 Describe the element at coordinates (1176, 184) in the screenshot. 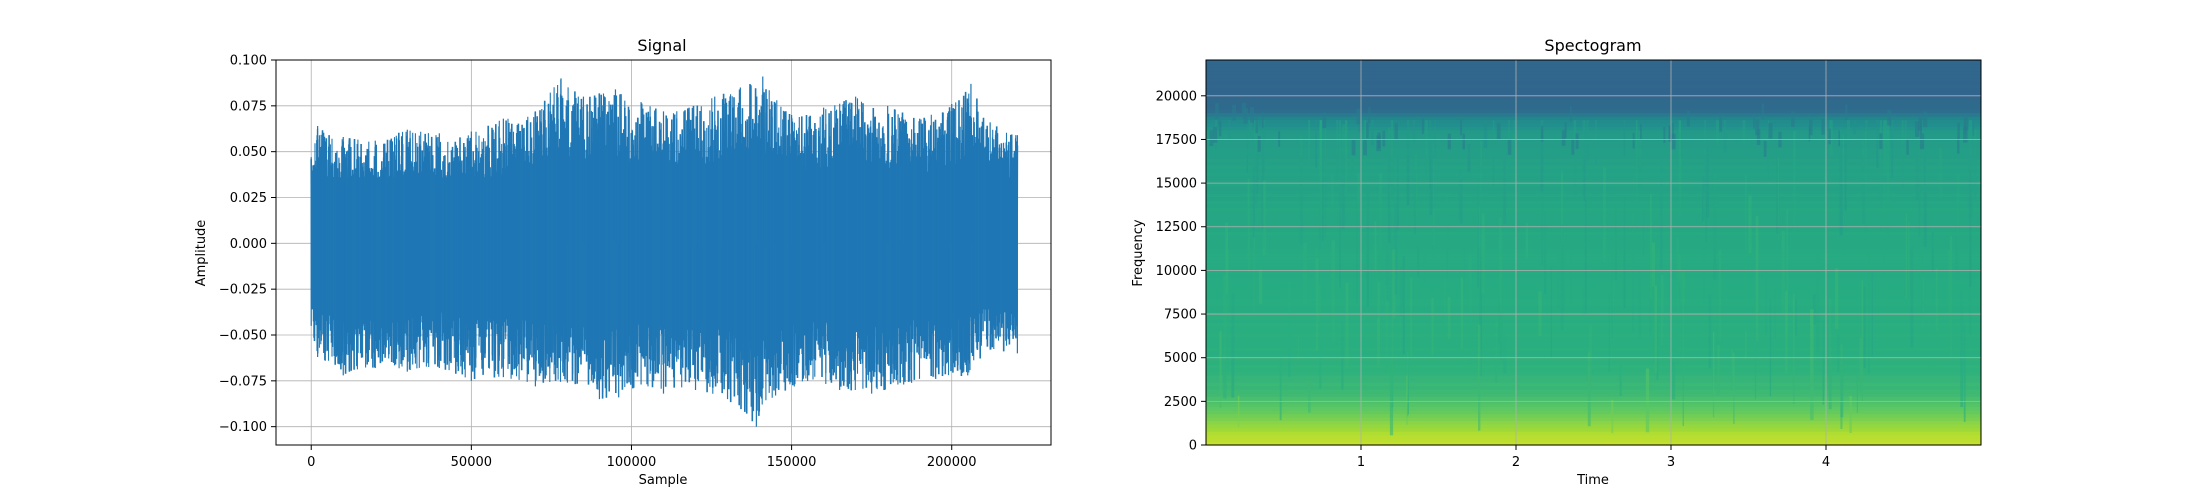

I see `spectrogram-y-tick-label: 15000` at that location.